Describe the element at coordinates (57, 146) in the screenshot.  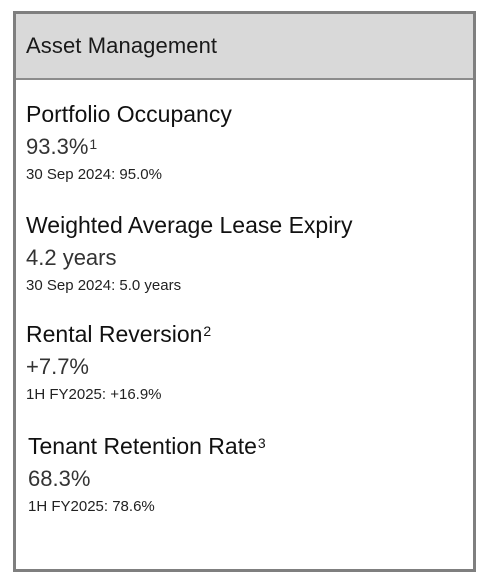
I see `metric-value-text: 93.3%` at that location.